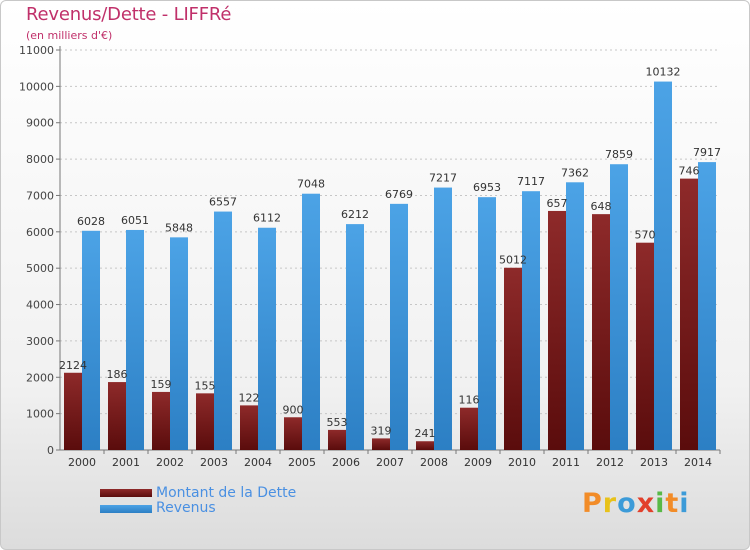  What do you see at coordinates (663, 72) in the screenshot?
I see `data-label-revenus: 10132` at bounding box center [663, 72].